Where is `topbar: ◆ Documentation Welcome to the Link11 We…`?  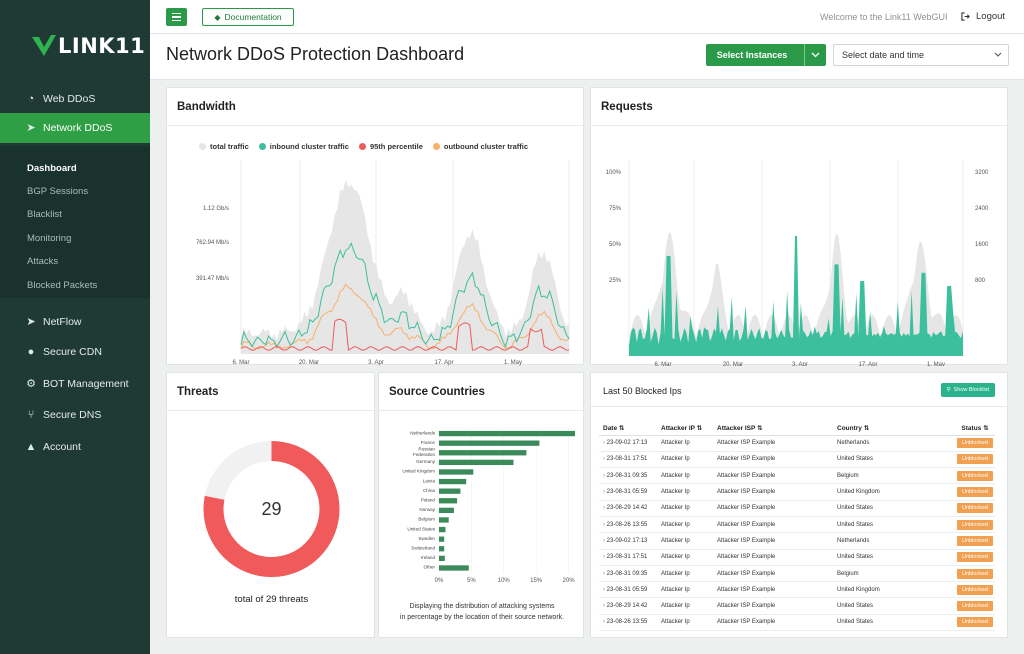 topbar: ◆ Documentation Welcome to the Link11 We… is located at coordinates (587, 17).